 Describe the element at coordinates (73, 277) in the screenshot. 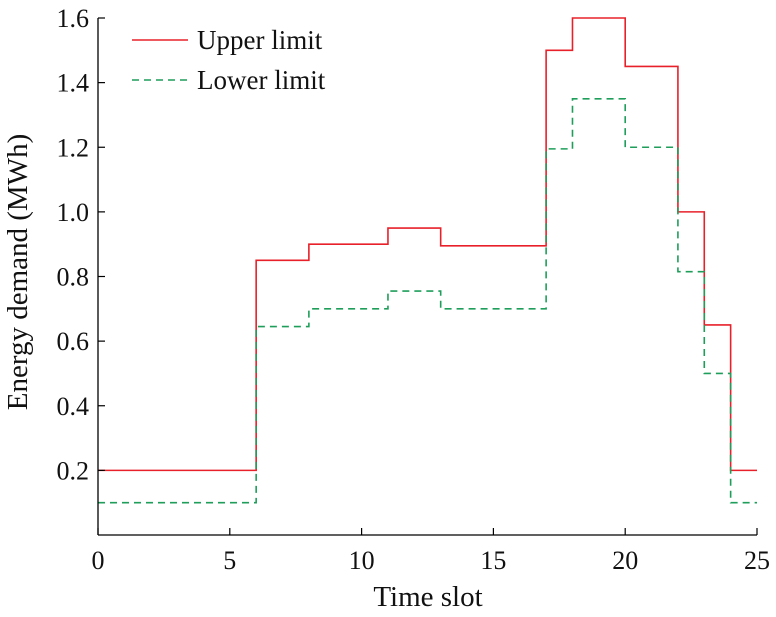

I see `y-tick-label: 0.8` at that location.